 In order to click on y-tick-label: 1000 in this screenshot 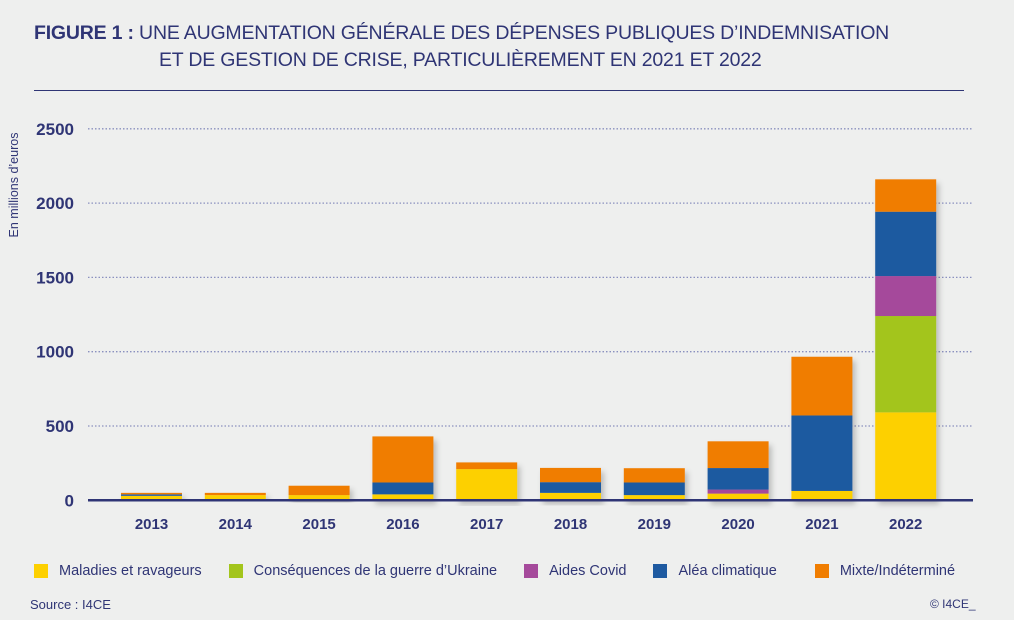, I will do `click(55, 352)`.